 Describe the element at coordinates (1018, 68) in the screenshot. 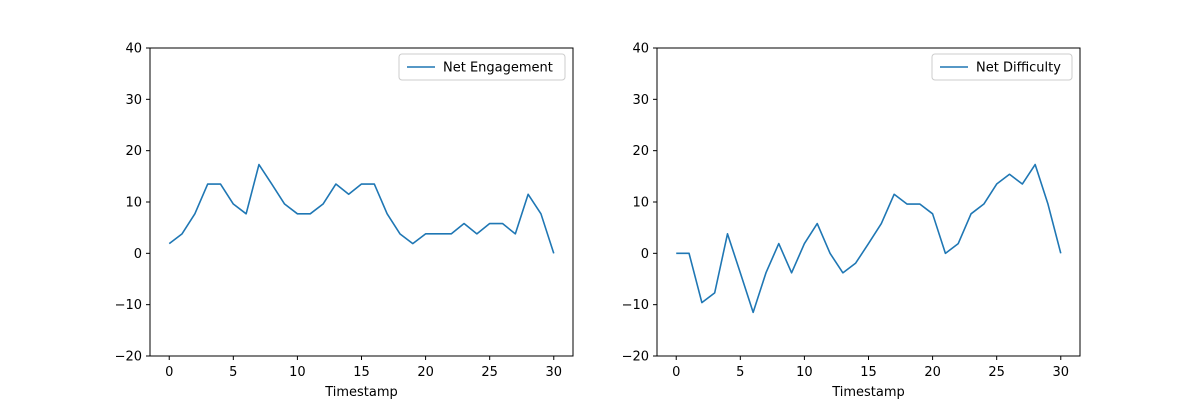

I see `legend-label: Net Difficulty` at that location.